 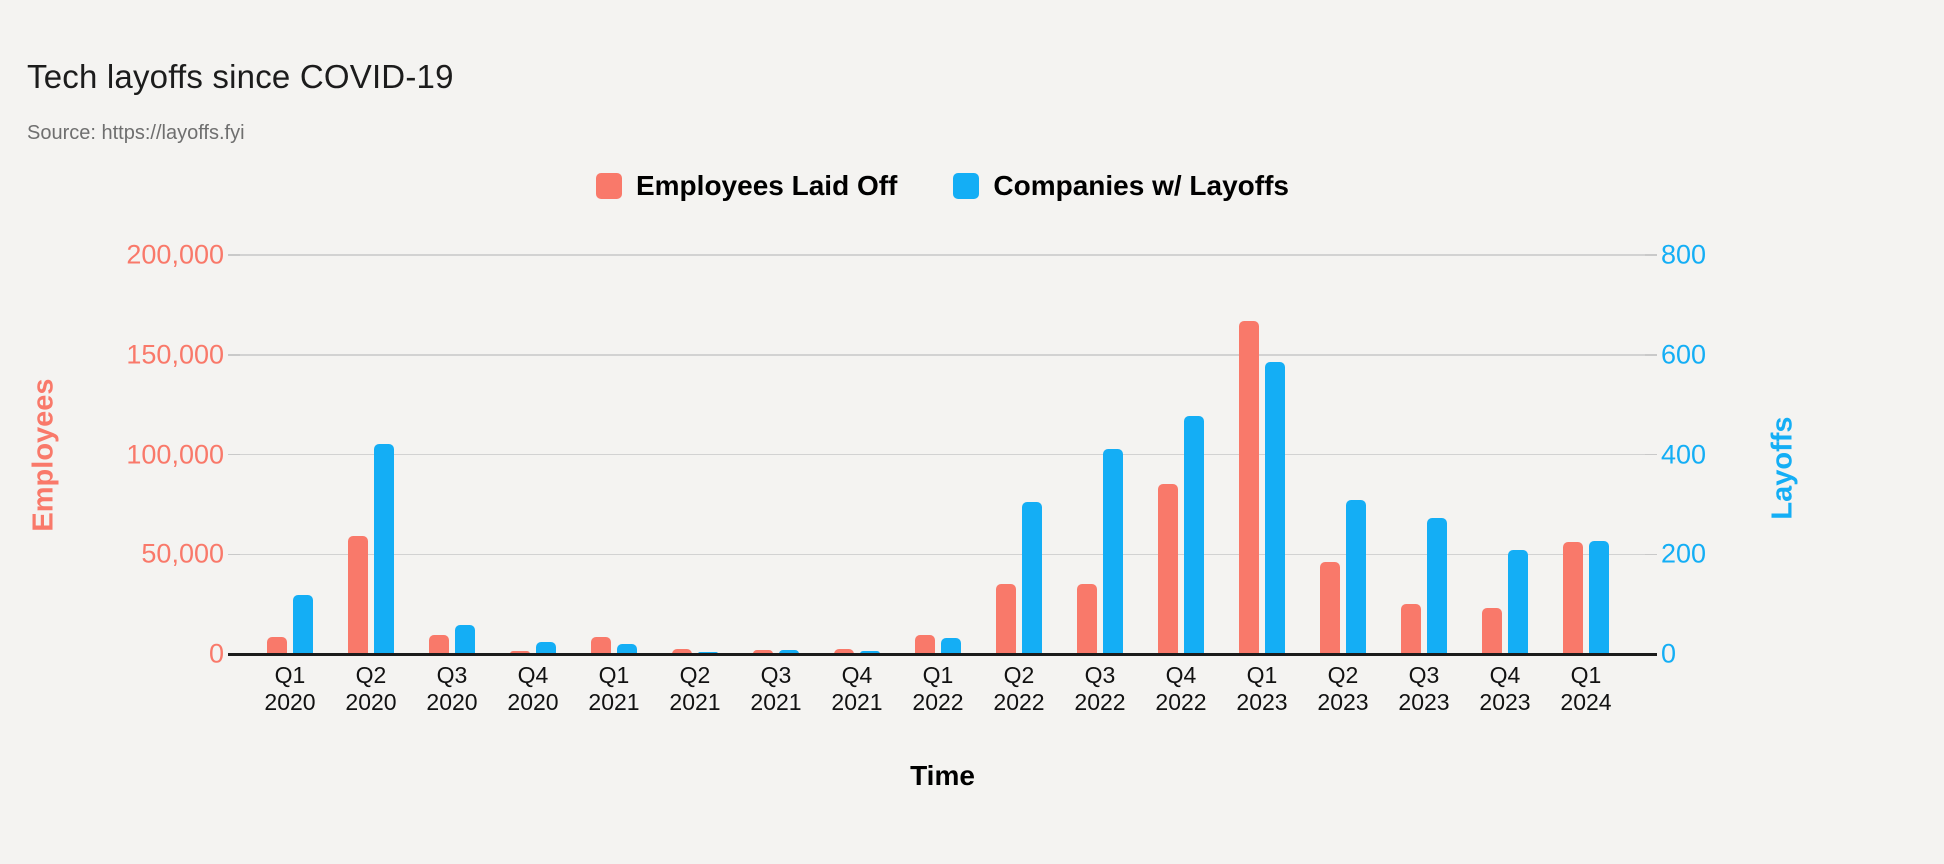 I want to click on legend-label: Companies w/ Layoffs, so click(x=1141, y=185).